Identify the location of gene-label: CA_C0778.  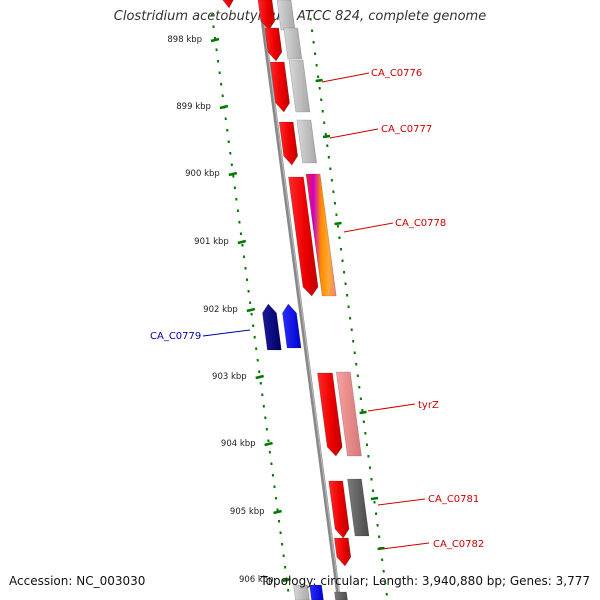
(420, 223).